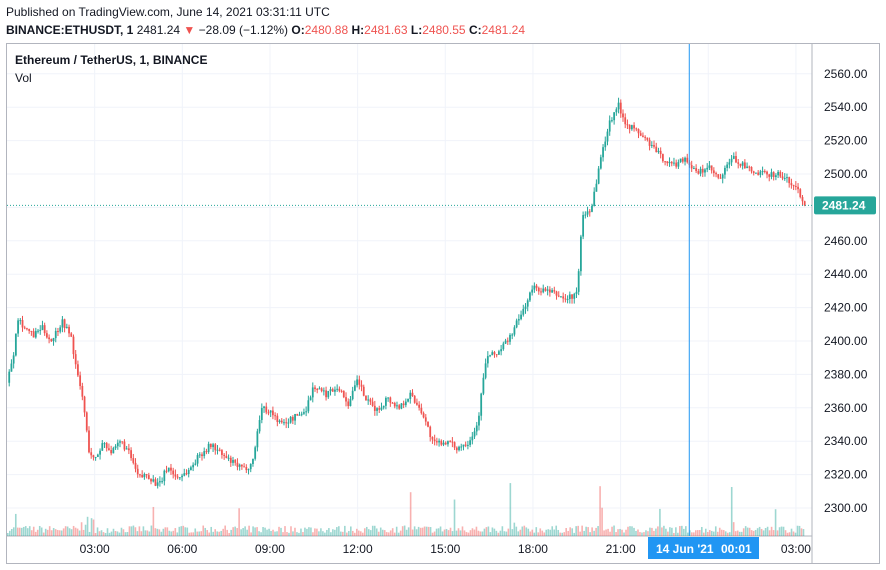  What do you see at coordinates (243, 30) in the screenshot?
I see `price-change: −28.09 (−1.12%)` at bounding box center [243, 30].